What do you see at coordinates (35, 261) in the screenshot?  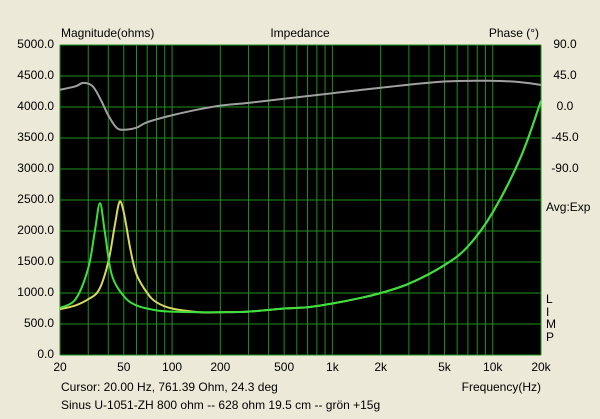 I see `y-tick-label: 1500.0` at bounding box center [35, 261].